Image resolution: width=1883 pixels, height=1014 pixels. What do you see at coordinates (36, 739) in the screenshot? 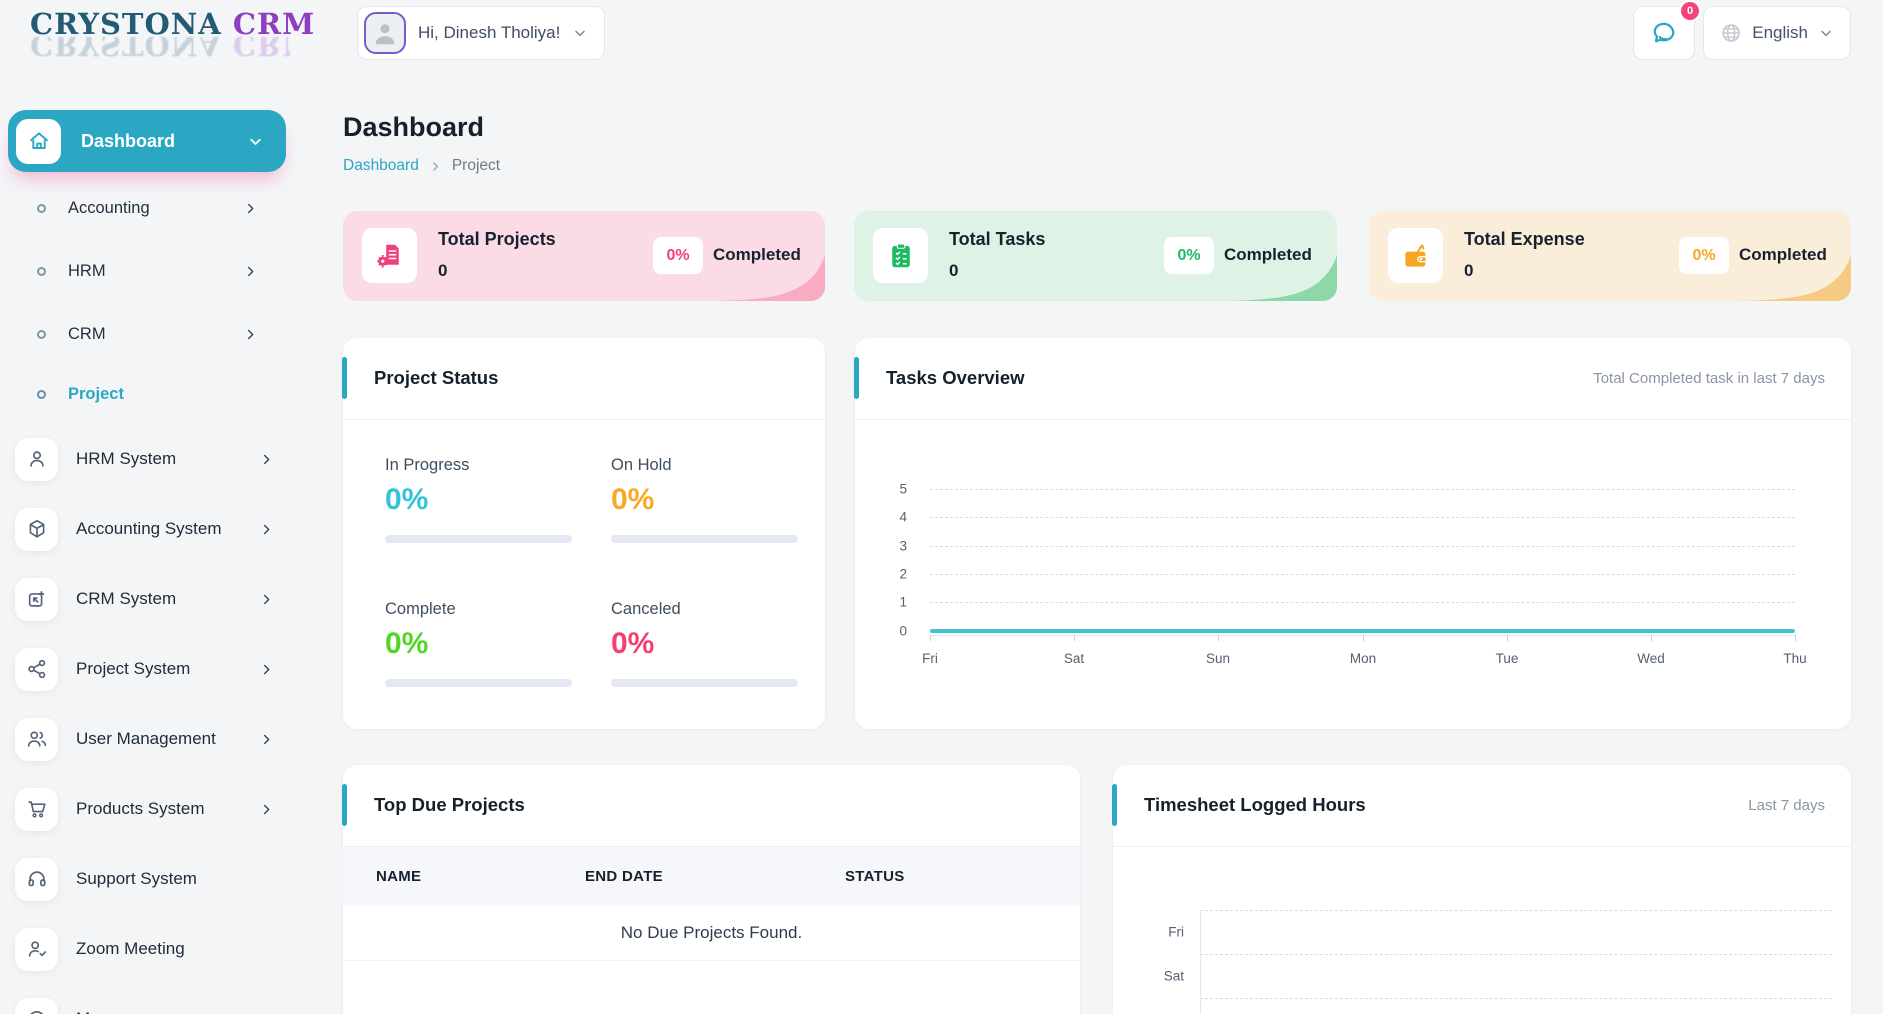
I see `users-icon` at bounding box center [36, 739].